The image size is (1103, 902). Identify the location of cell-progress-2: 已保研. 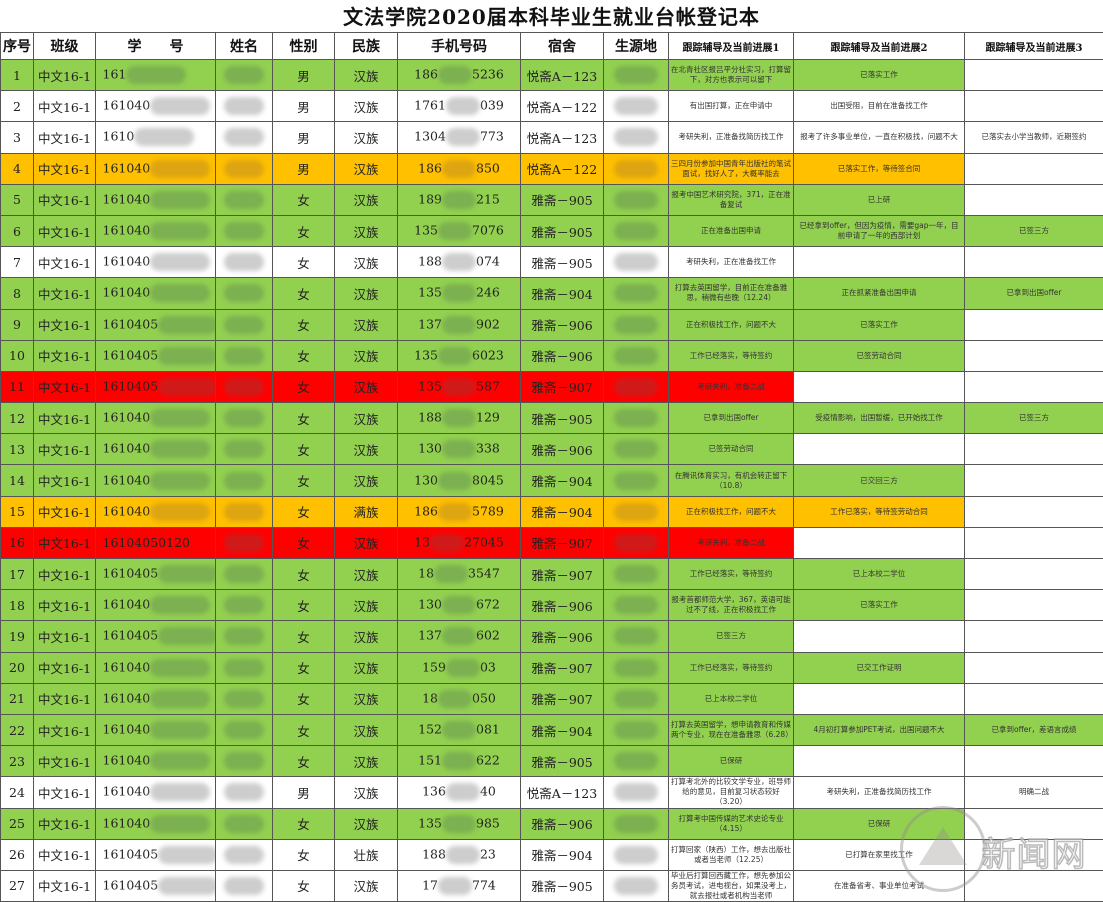
(879, 823).